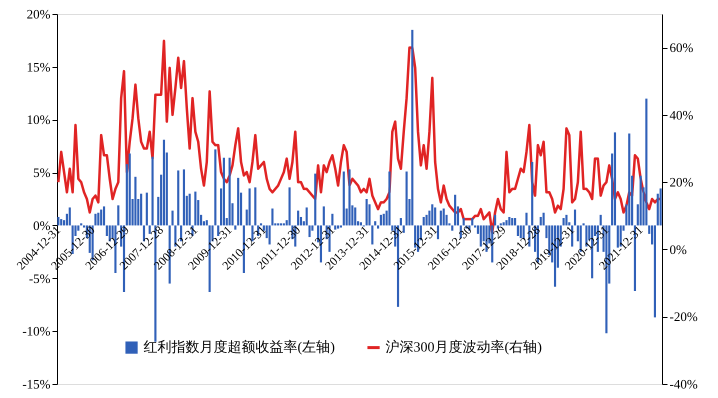 The image size is (718, 398). What do you see at coordinates (42, 172) in the screenshot?
I see `y-tick-label: 5%` at bounding box center [42, 172].